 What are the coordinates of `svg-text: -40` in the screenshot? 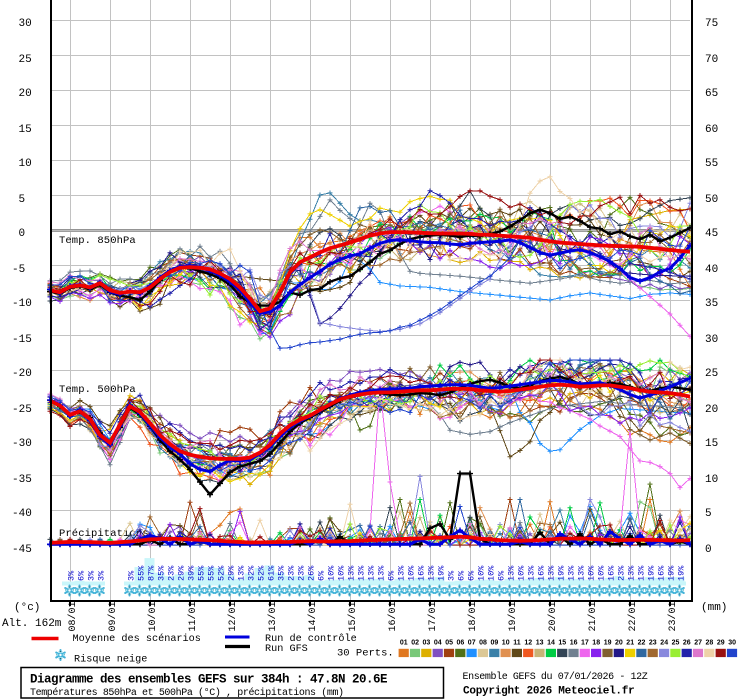 It's located at (22, 514).